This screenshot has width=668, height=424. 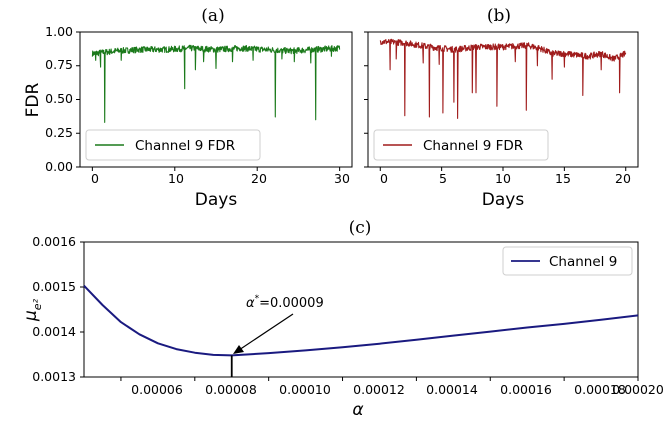 What do you see at coordinates (443, 178) in the screenshot?
I see `panel-b-xtick-label: 5` at bounding box center [443, 178].